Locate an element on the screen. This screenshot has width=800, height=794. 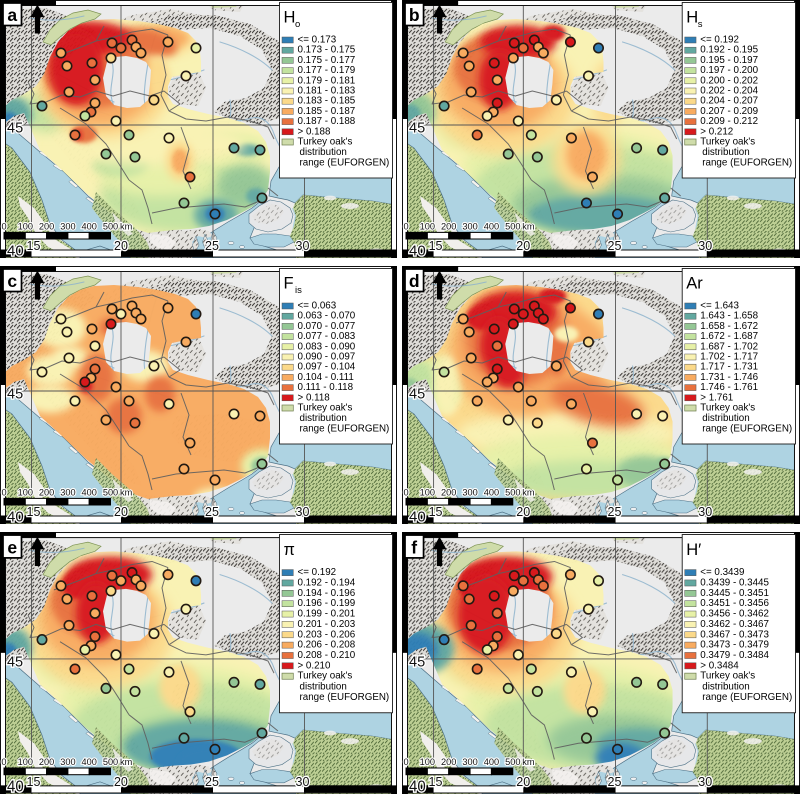
svg-text: 0.192 - 0.194 is located at coordinates (327, 582).